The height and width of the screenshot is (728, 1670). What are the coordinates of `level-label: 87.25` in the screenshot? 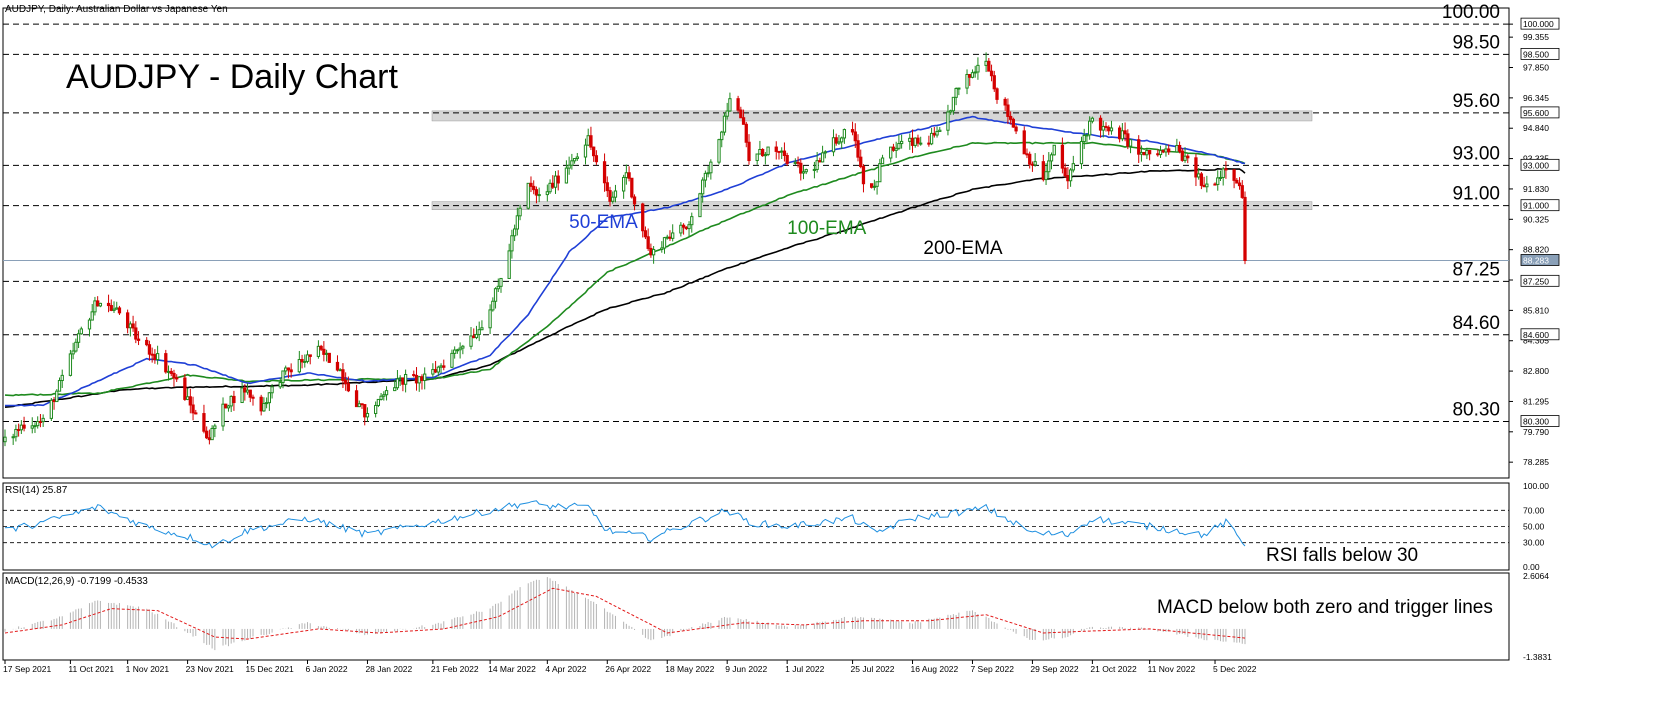 It's located at (1476, 269).